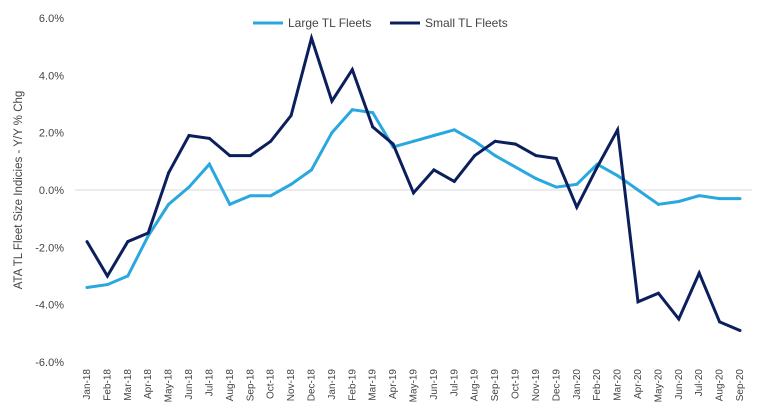  What do you see at coordinates (51, 134) in the screenshot?
I see `y-tick-label: 2.0%` at bounding box center [51, 134].